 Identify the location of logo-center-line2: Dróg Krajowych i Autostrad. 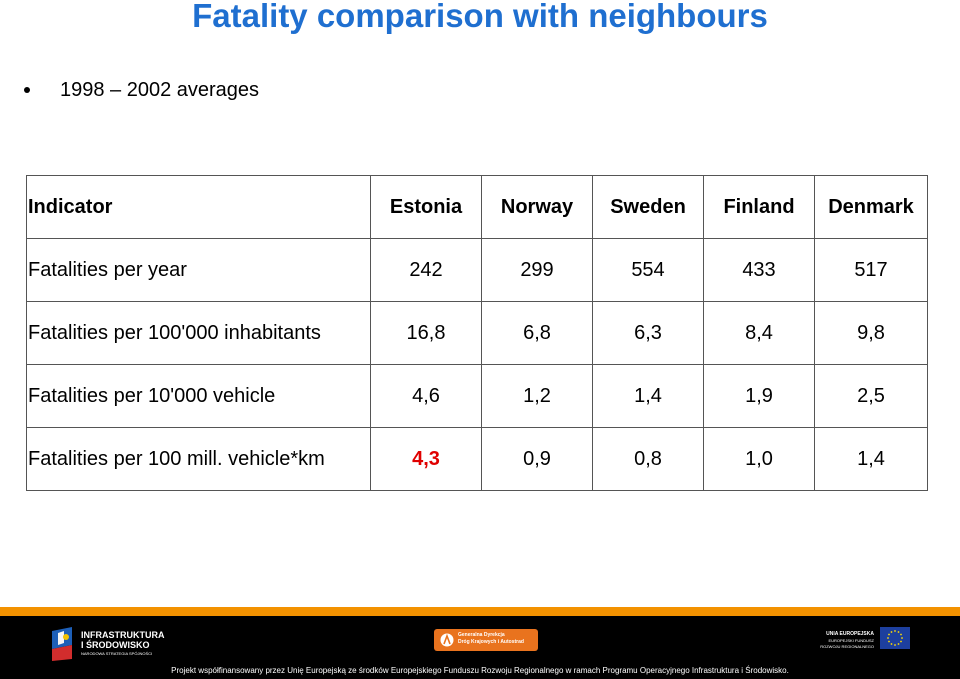
(491, 642).